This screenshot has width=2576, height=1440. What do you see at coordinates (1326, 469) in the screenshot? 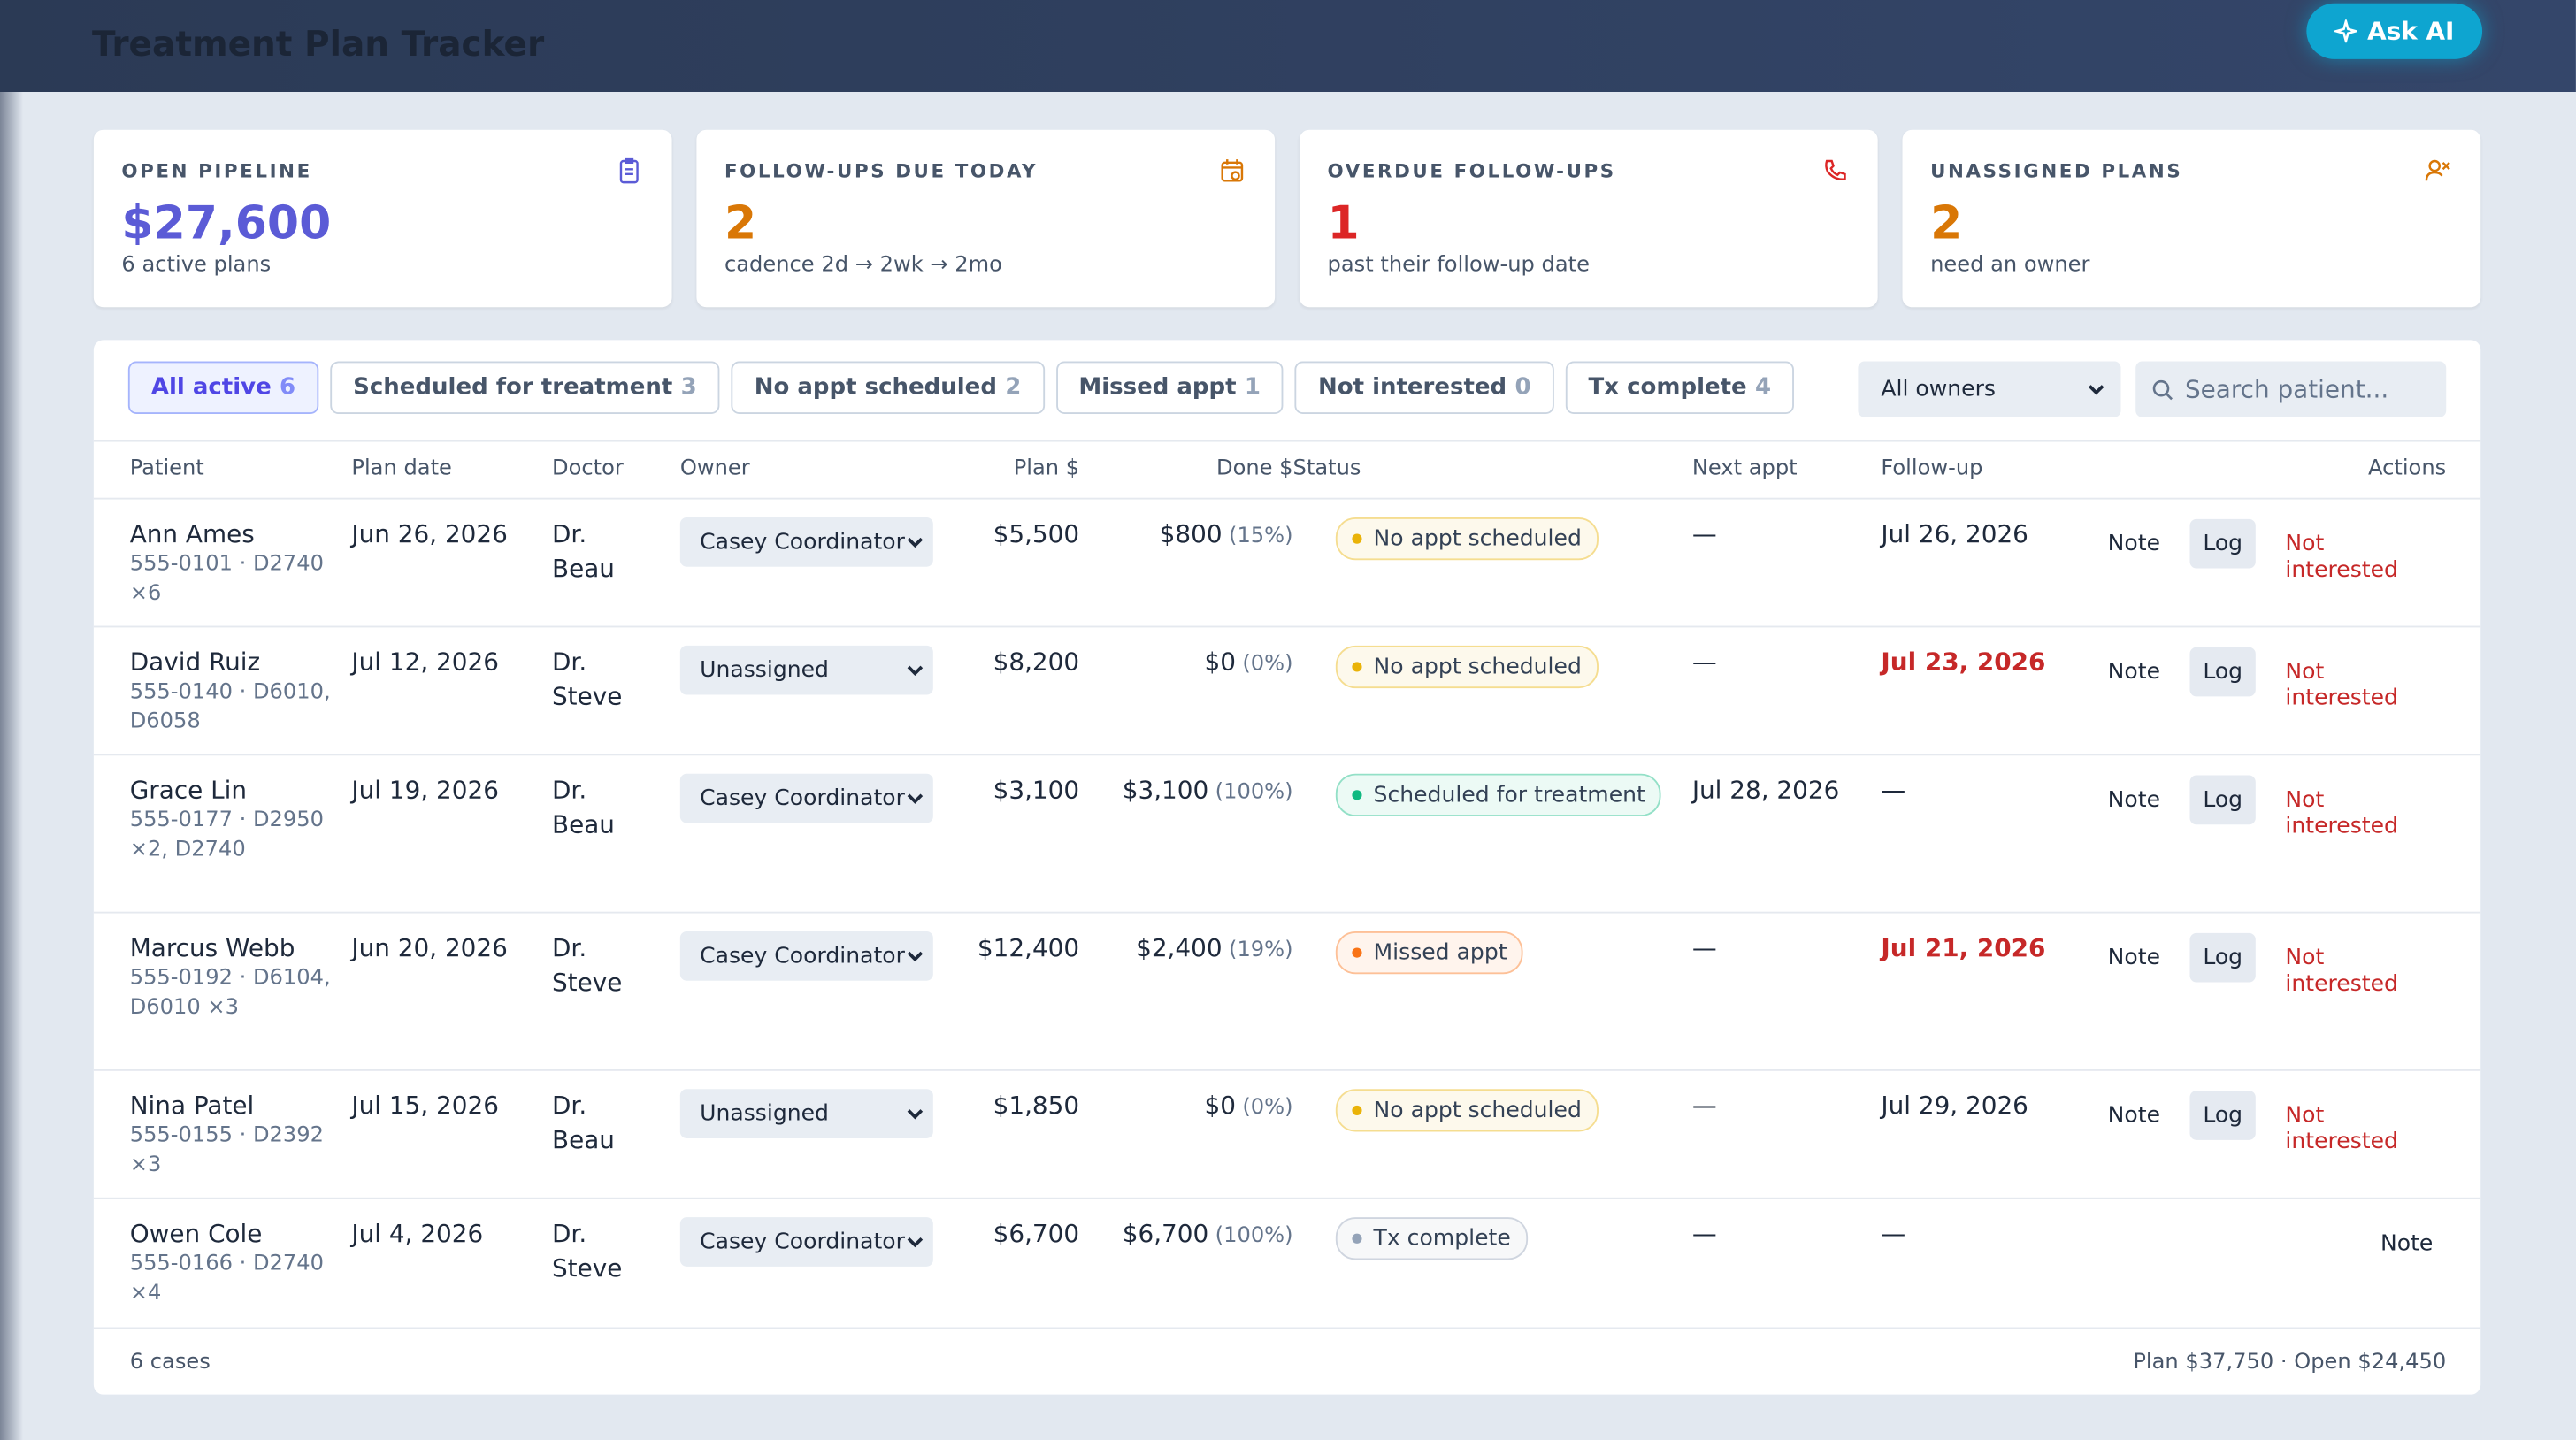
I see `column-header: Status` at bounding box center [1326, 469].